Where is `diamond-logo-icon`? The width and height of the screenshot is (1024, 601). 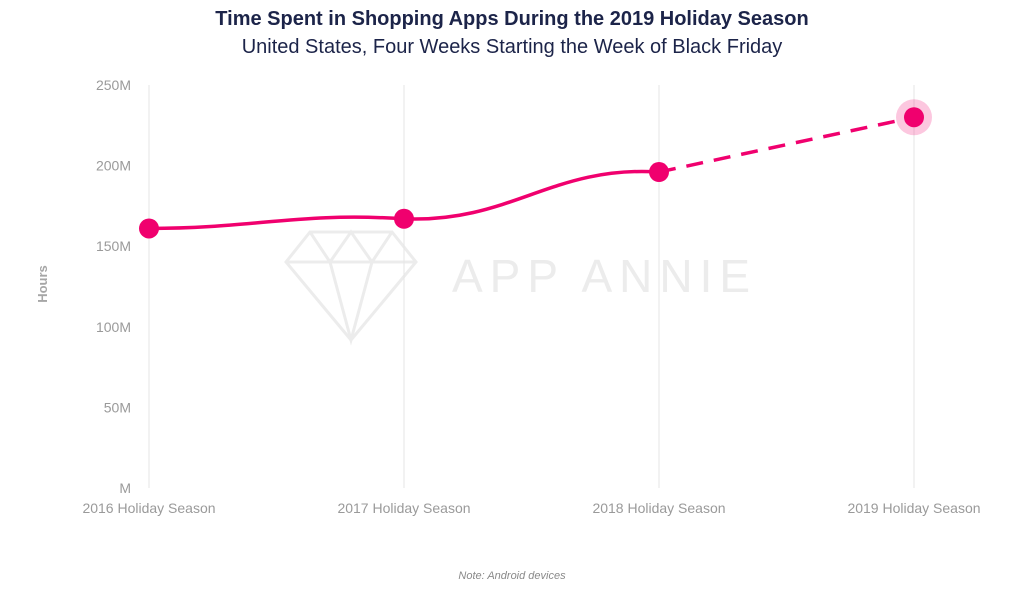 diamond-logo-icon is located at coordinates (351, 287).